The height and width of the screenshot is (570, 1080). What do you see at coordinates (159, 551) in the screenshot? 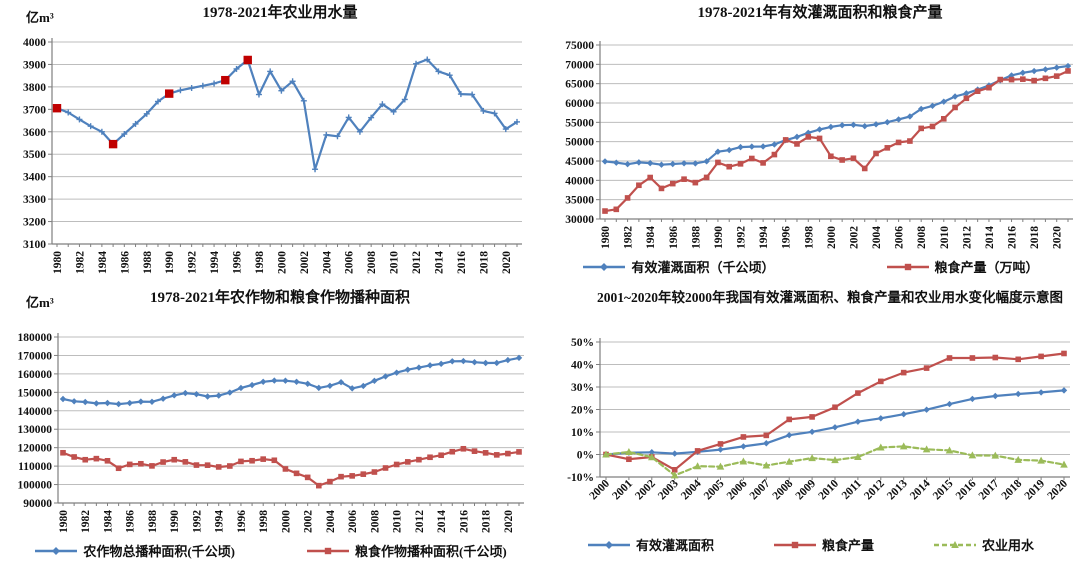
I see `legend-label: 农作物总播种面积(千公顷)` at bounding box center [159, 551].